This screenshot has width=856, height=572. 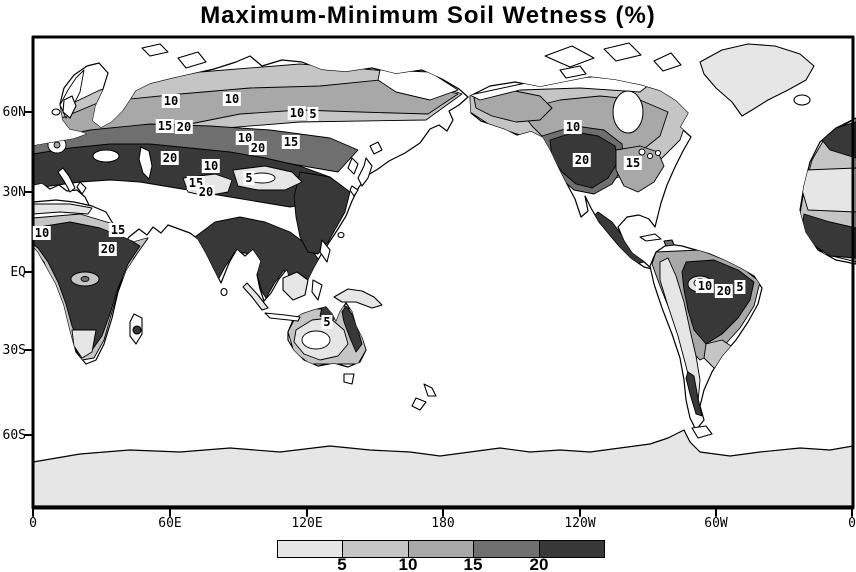 What do you see at coordinates (69, 107) in the screenshot?
I see `britain` at bounding box center [69, 107].